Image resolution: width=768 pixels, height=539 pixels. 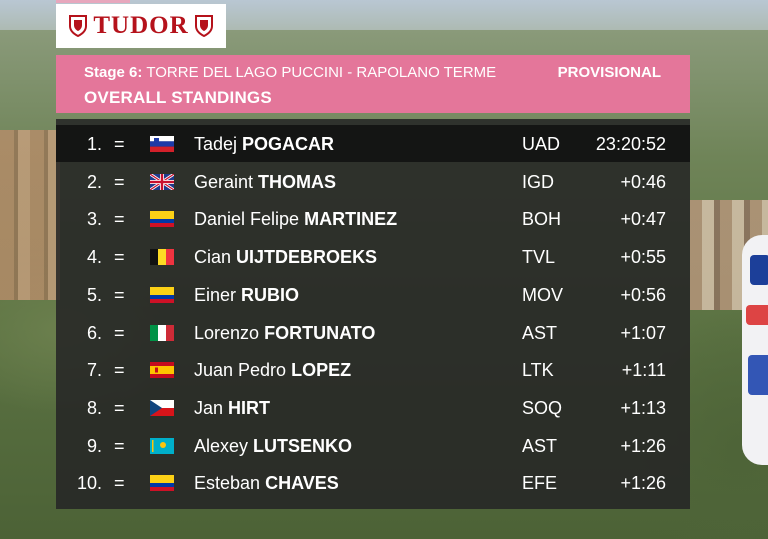 I want to click on table-row: 8. = Jan HIRT SOQ +1:13, so click(x=373, y=407).